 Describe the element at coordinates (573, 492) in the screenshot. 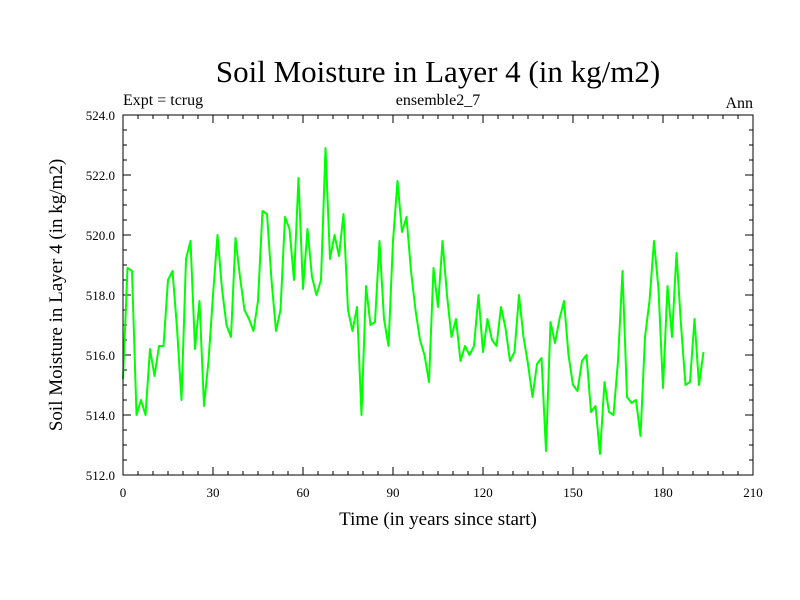

I see `x-tick-label: 150` at that location.